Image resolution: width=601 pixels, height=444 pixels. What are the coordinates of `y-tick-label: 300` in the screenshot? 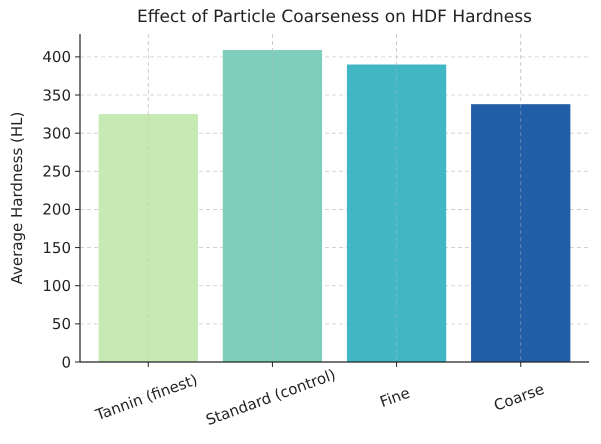 It's located at (56, 133).